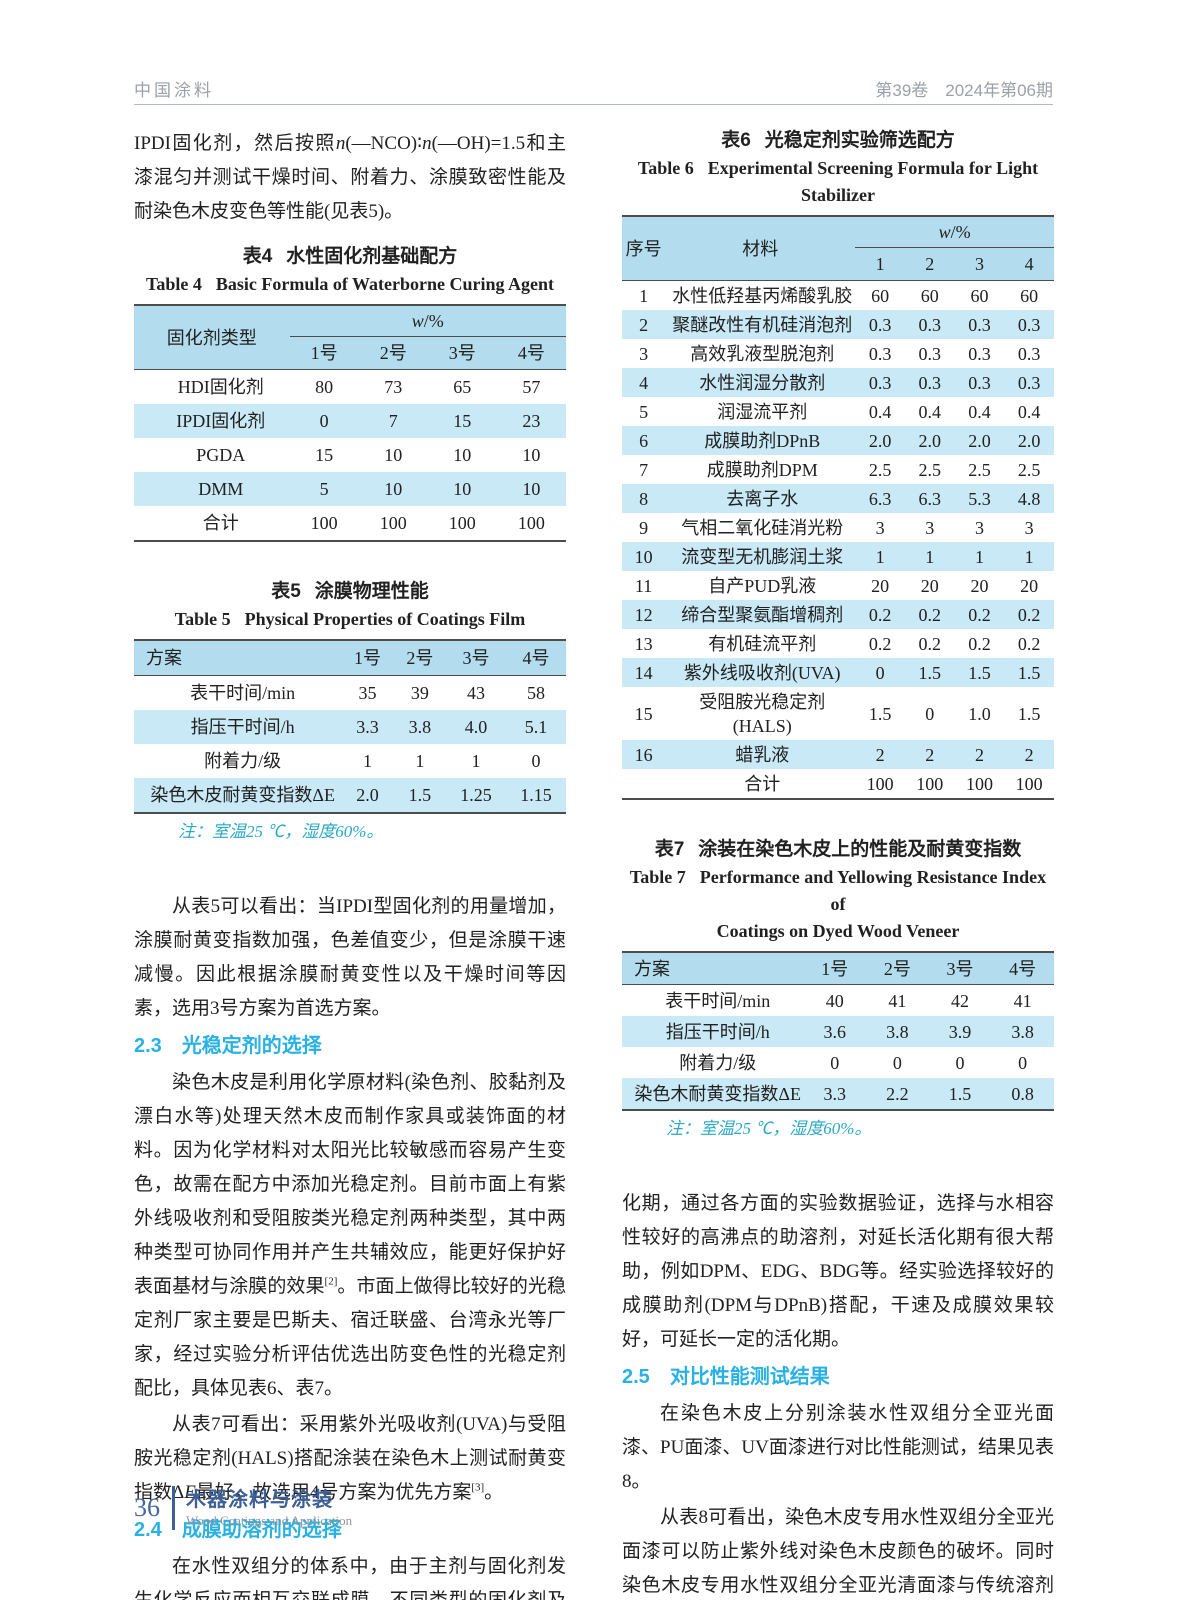 This screenshot has height=1600, width=1187. What do you see at coordinates (762, 469) in the screenshot?
I see `row-label: 成膜助剂DPM` at bounding box center [762, 469].